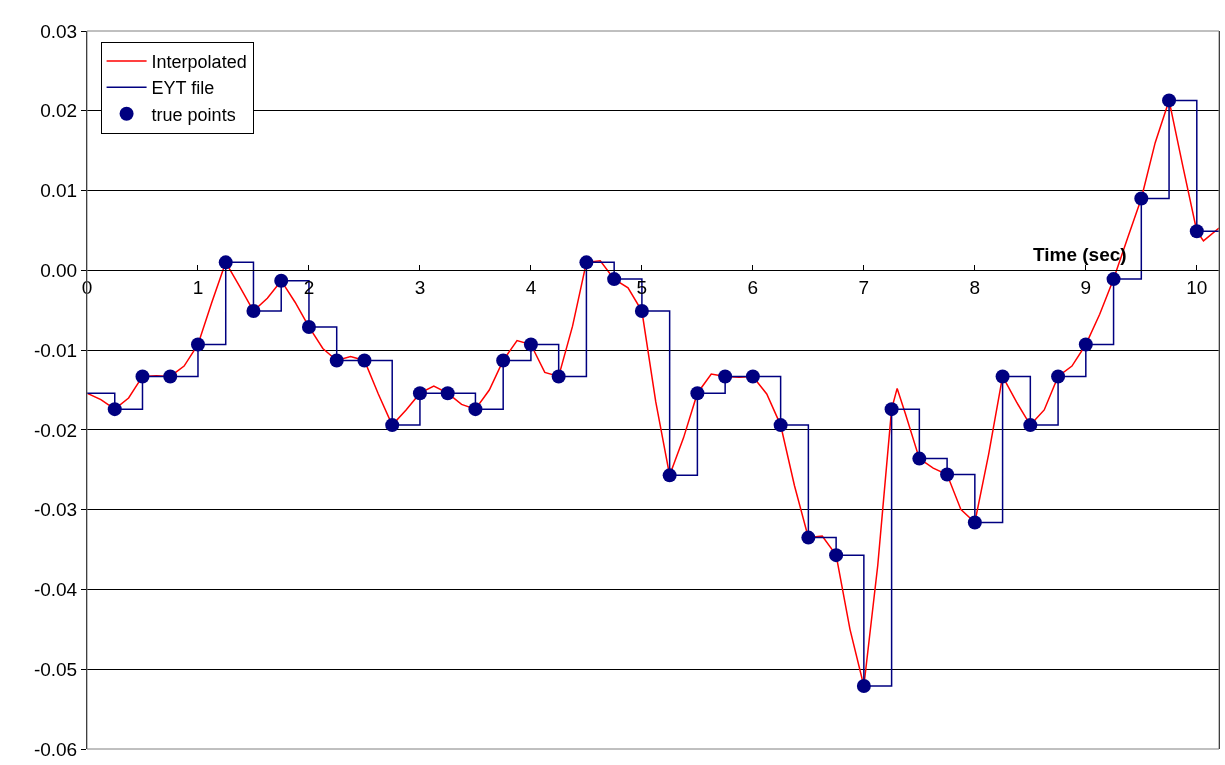 The width and height of the screenshot is (1225, 765). Describe the element at coordinates (59, 270) in the screenshot. I see `y-tick-label: 0.00` at that location.